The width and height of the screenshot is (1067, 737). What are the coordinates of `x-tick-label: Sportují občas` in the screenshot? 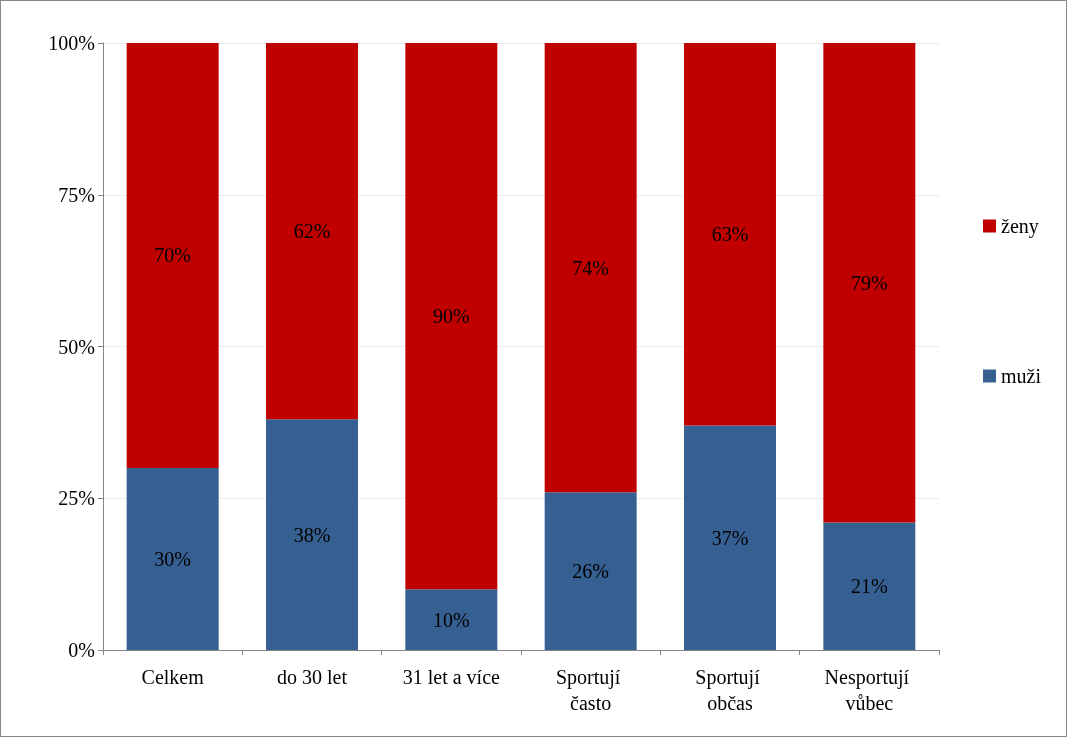 It's located at (730, 690).